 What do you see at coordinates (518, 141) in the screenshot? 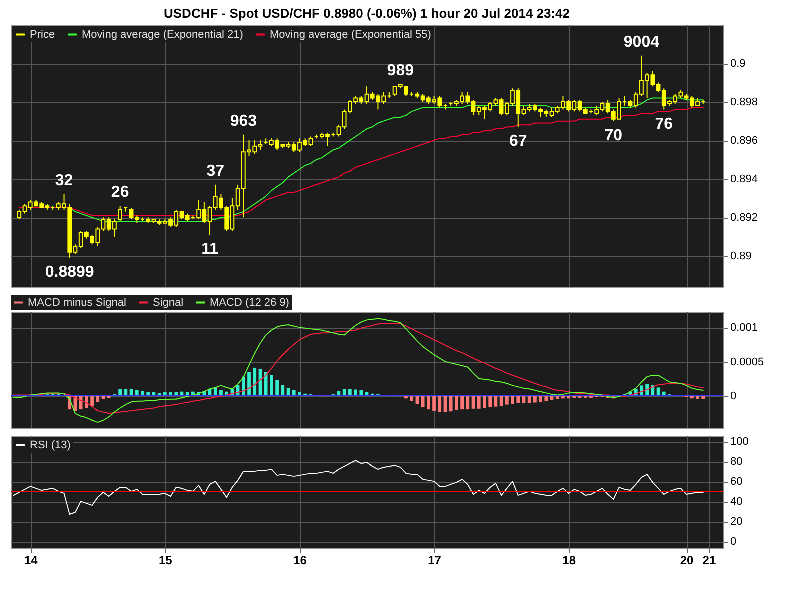
I see `annotation: 67` at bounding box center [518, 141].